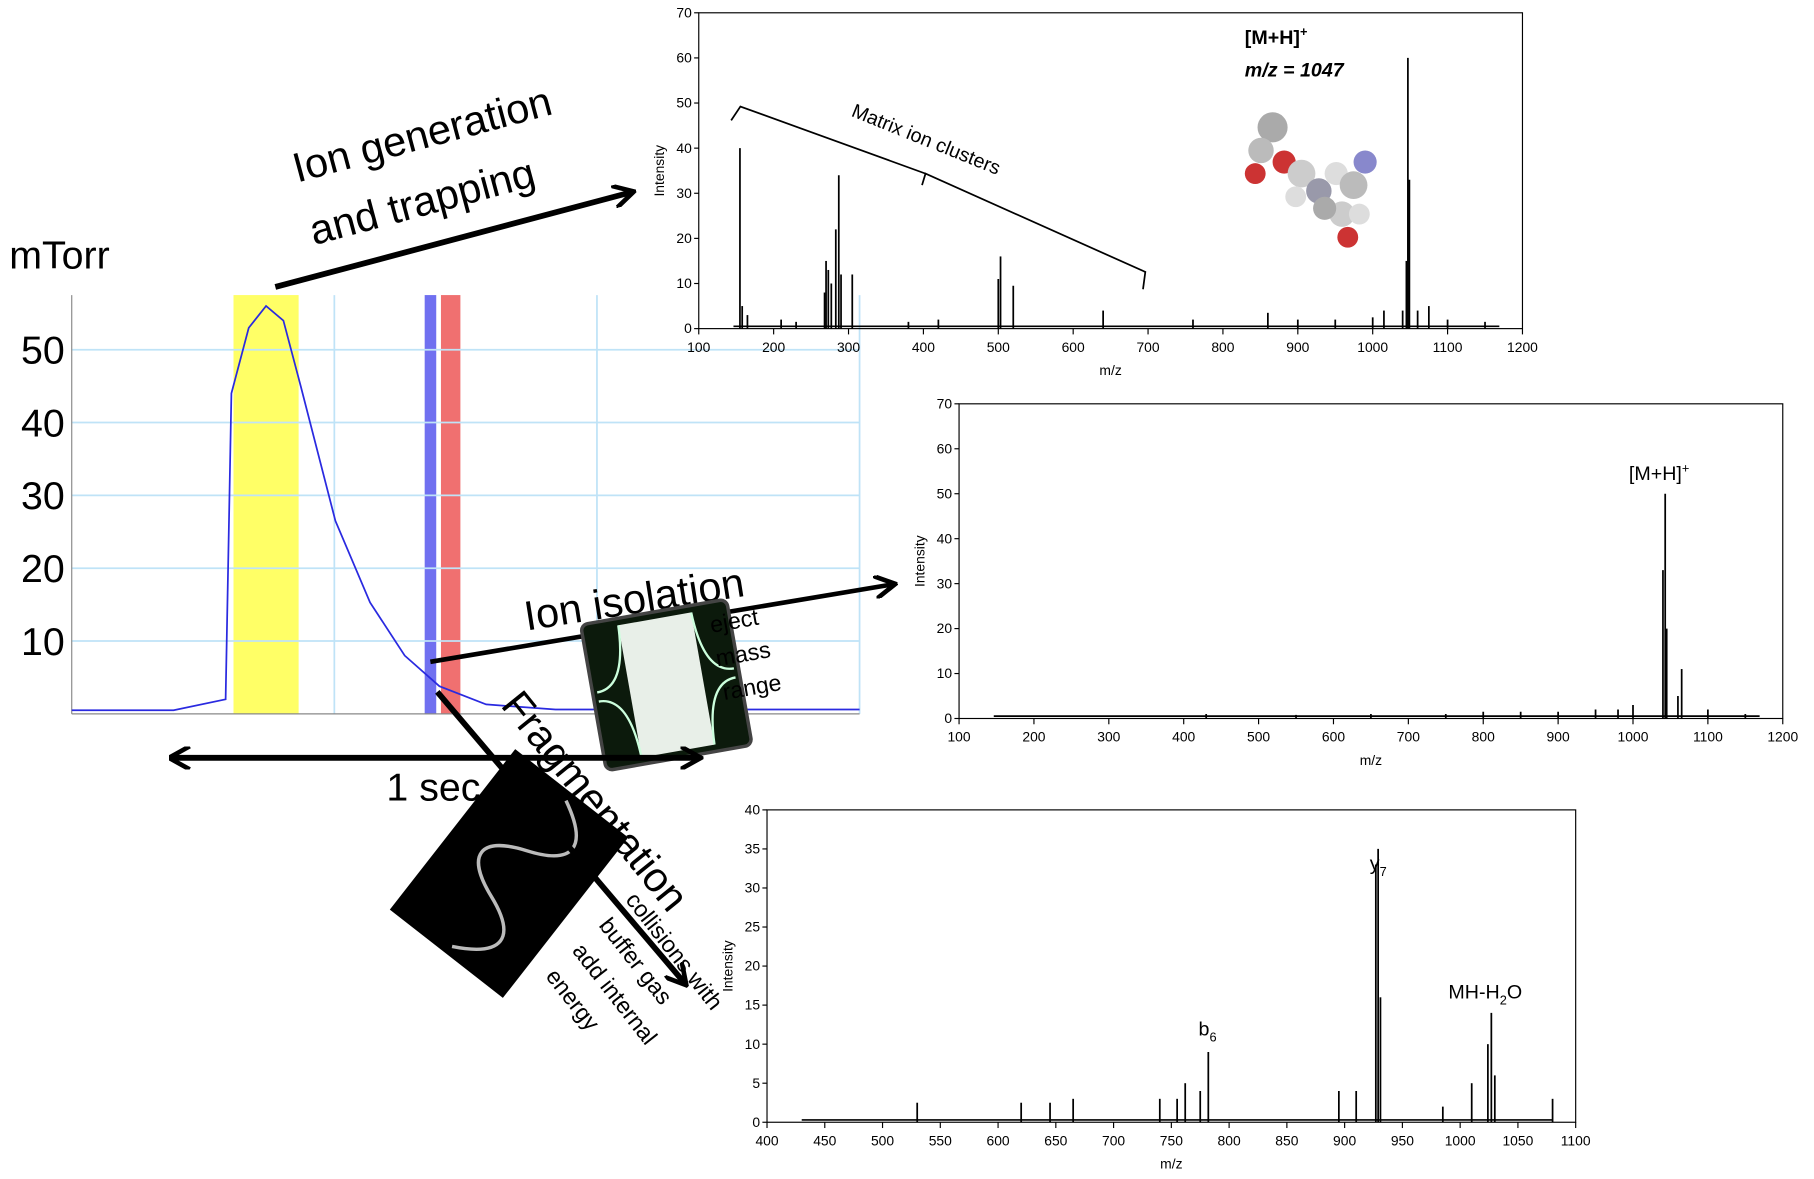 The height and width of the screenshot is (1179, 1814). What do you see at coordinates (938, 197) in the screenshot?
I see `bracket` at bounding box center [938, 197].